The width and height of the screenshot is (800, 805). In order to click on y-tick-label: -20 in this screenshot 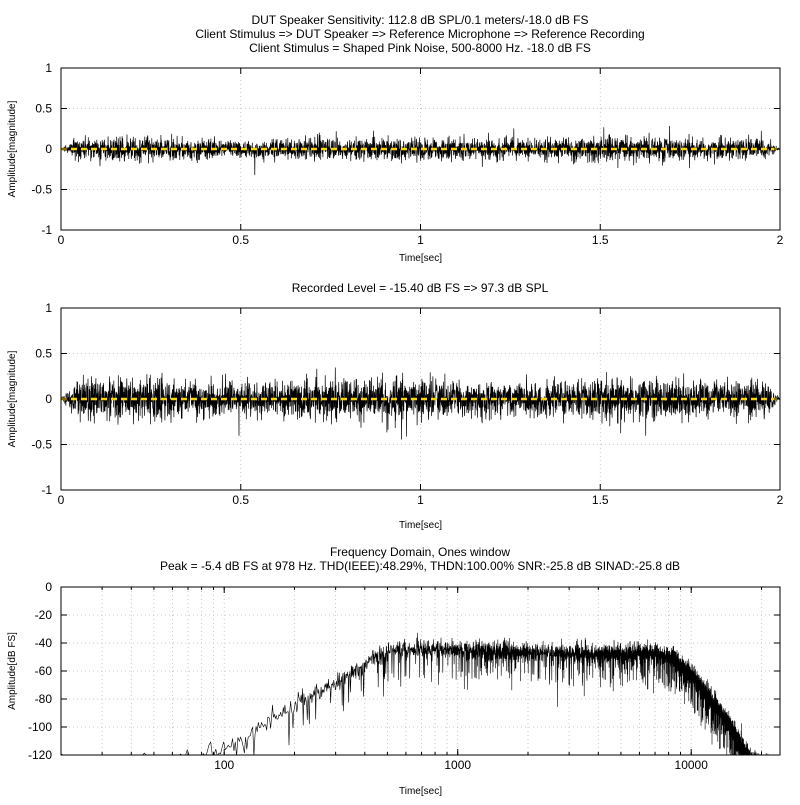, I will do `click(44, 615)`.